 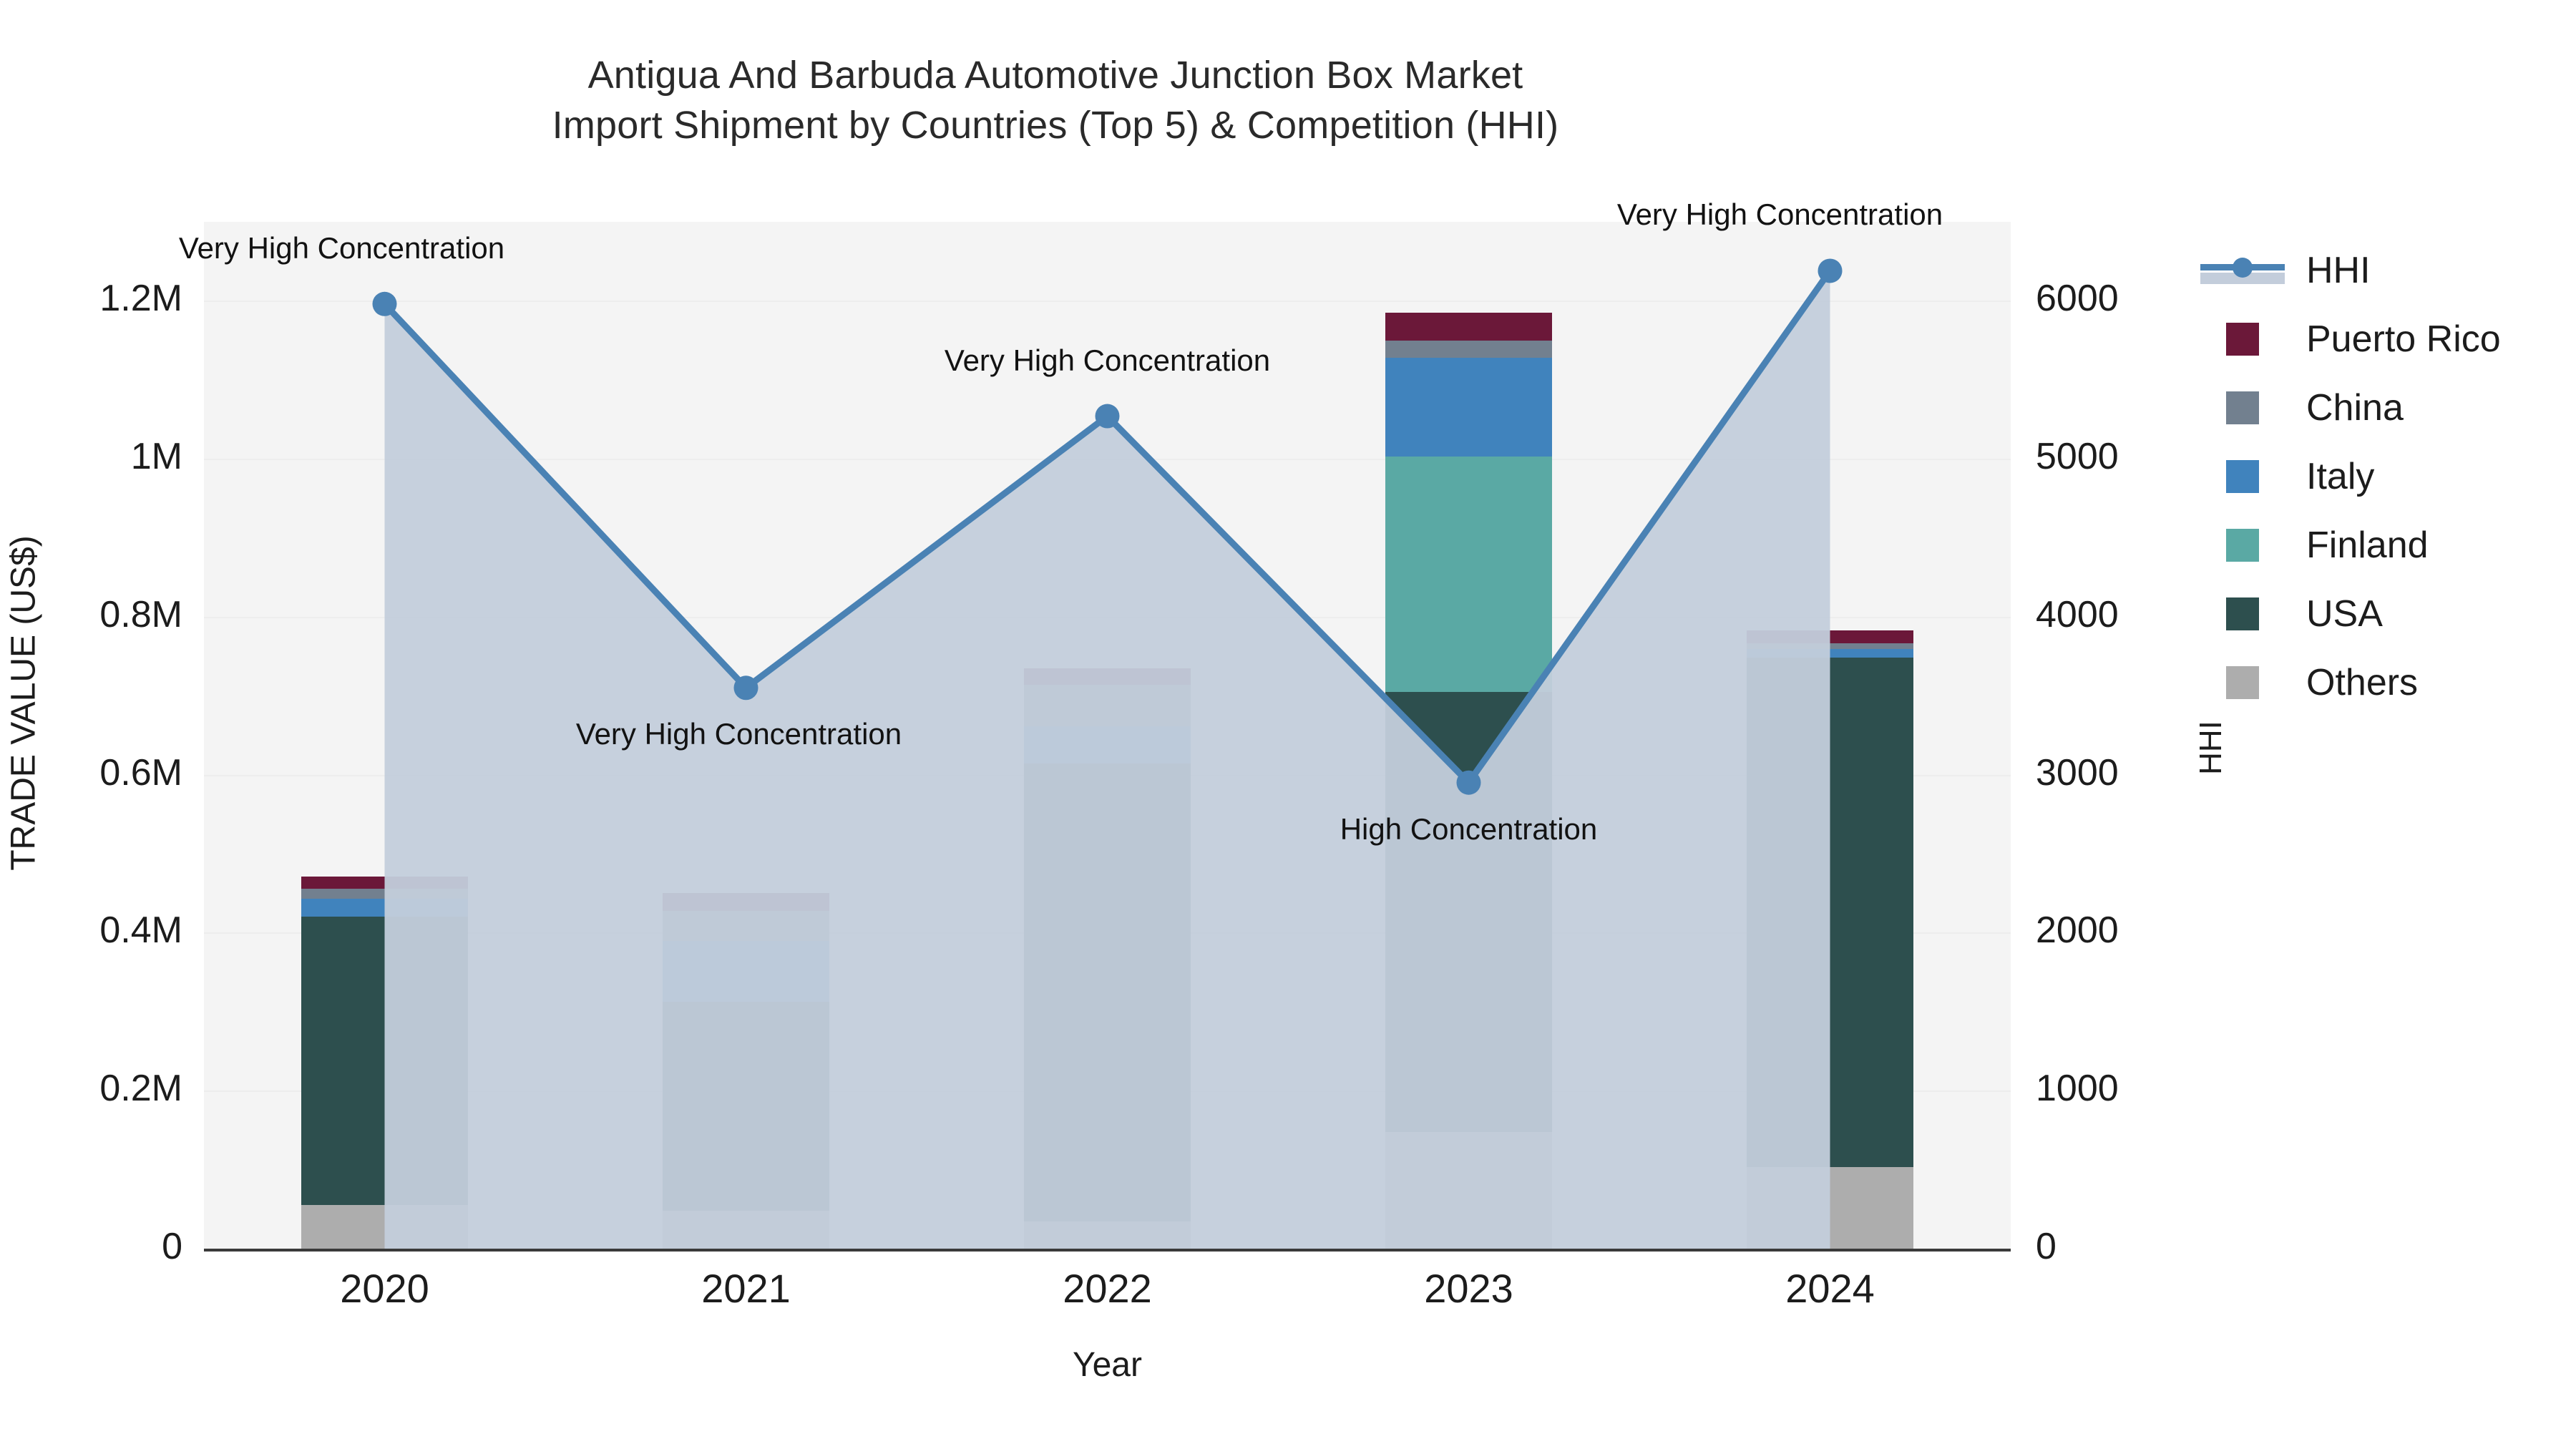 I want to click on y-axis-left-tick-label: 1M, so click(x=156, y=457).